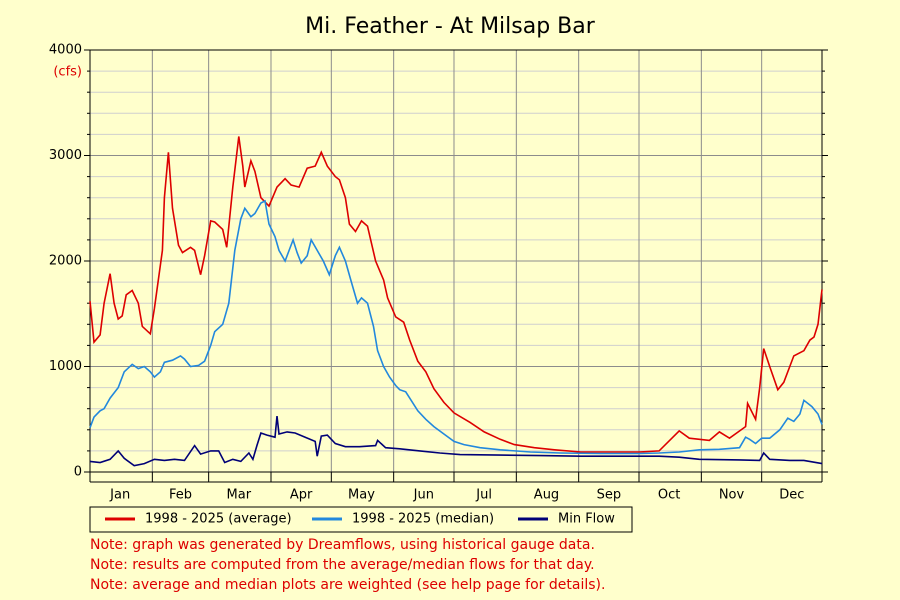  What do you see at coordinates (791, 495) in the screenshot?
I see `x-tick-label: Dec` at bounding box center [791, 495].